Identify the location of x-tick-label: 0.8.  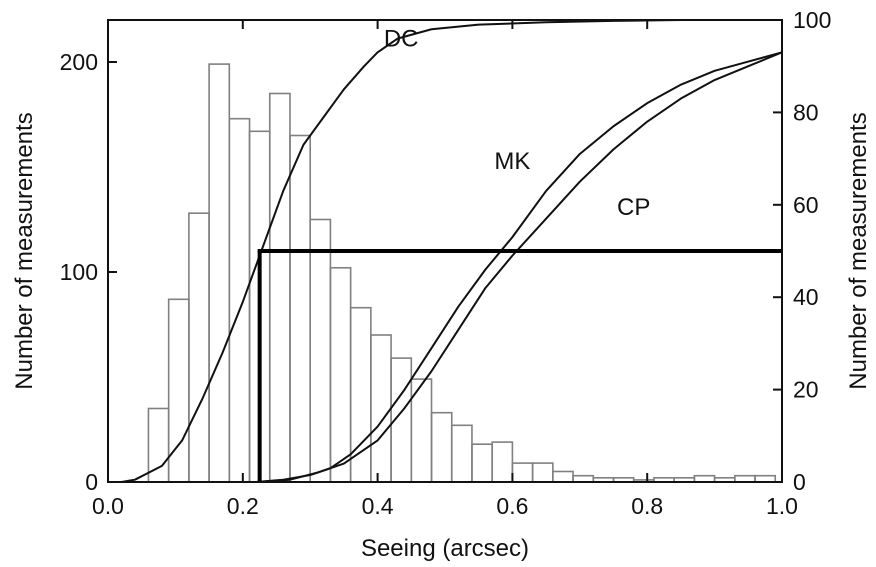
(647, 506).